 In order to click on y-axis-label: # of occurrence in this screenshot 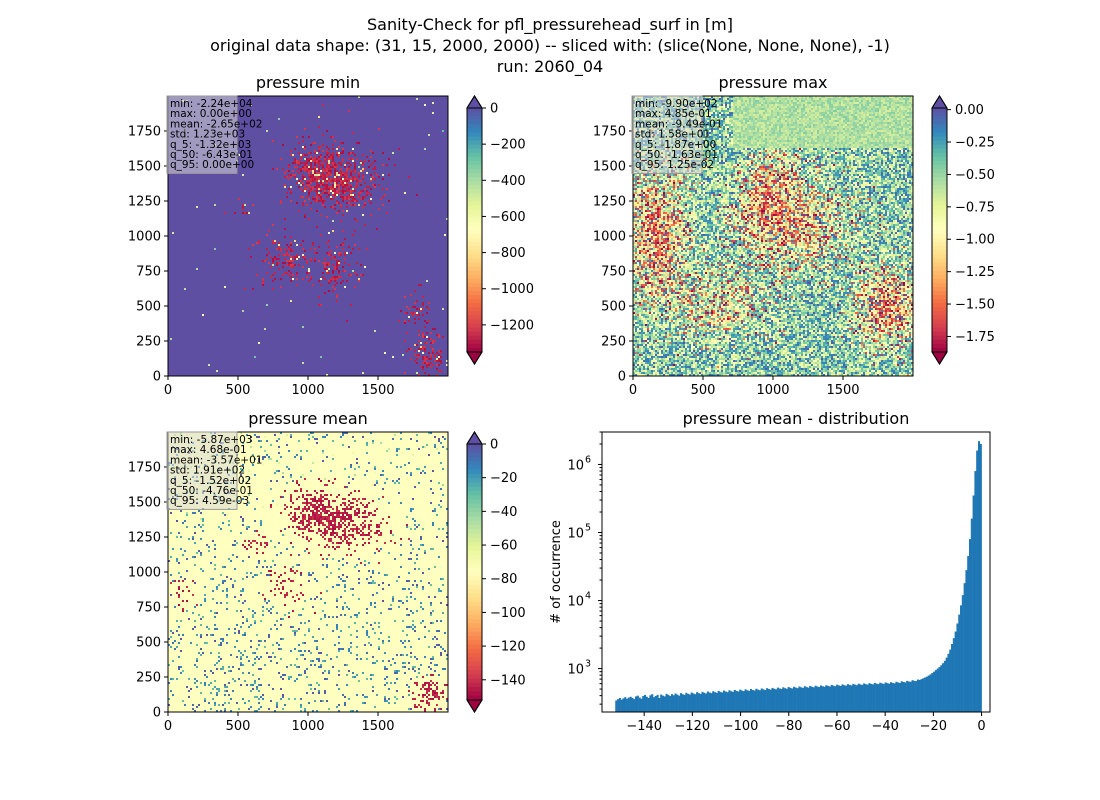, I will do `click(556, 572)`.